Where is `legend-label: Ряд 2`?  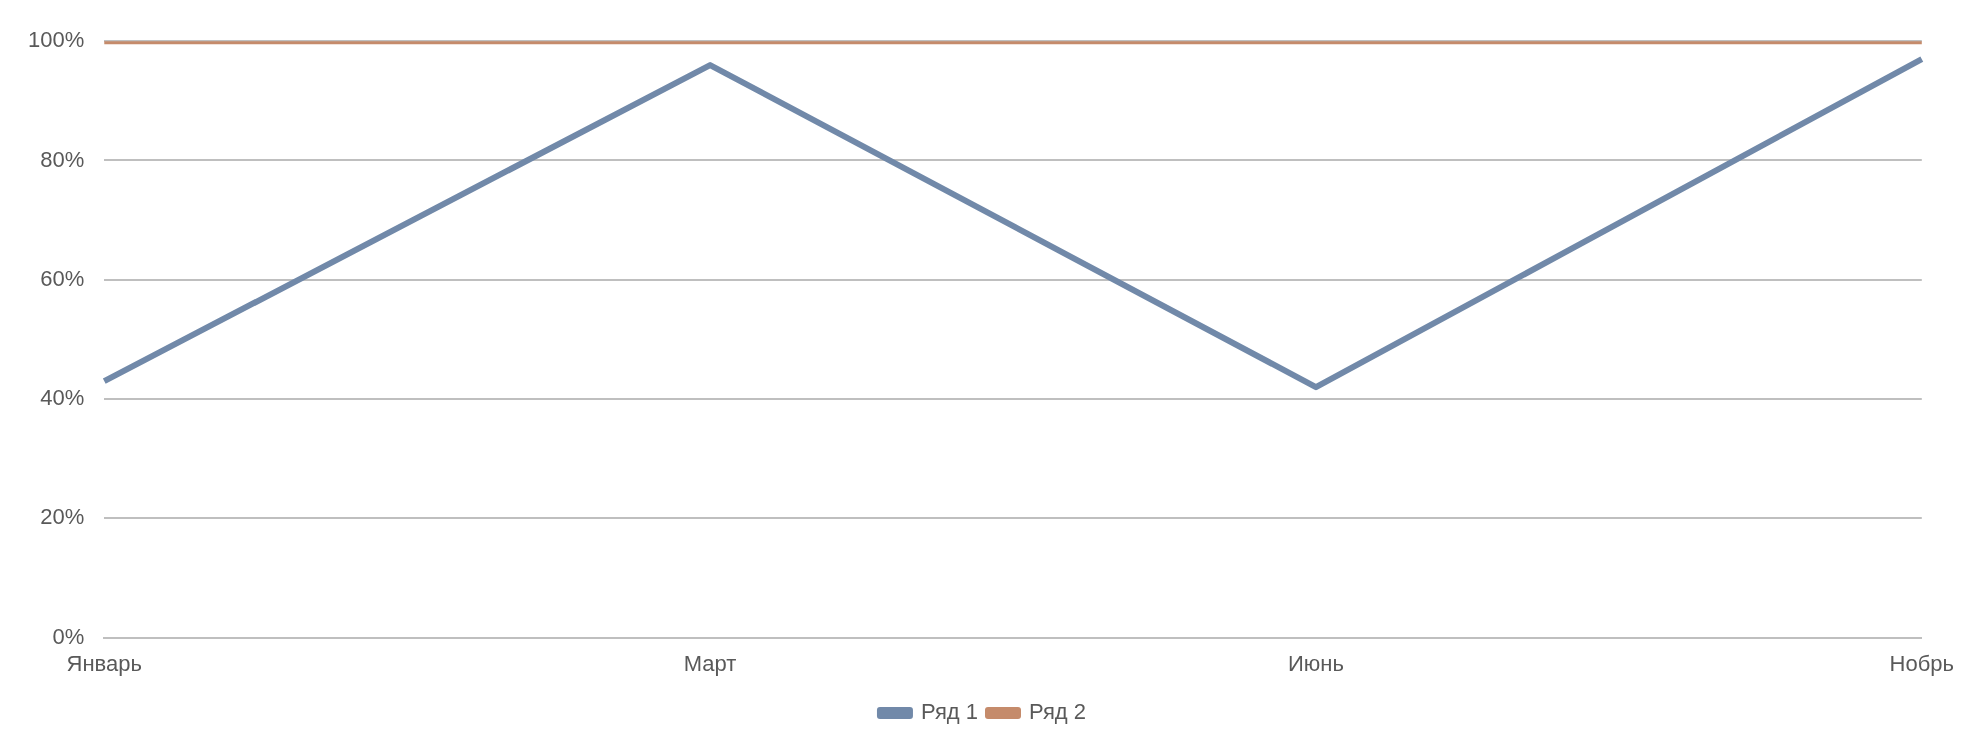
legend-label: Ряд 2 is located at coordinates (1058, 712).